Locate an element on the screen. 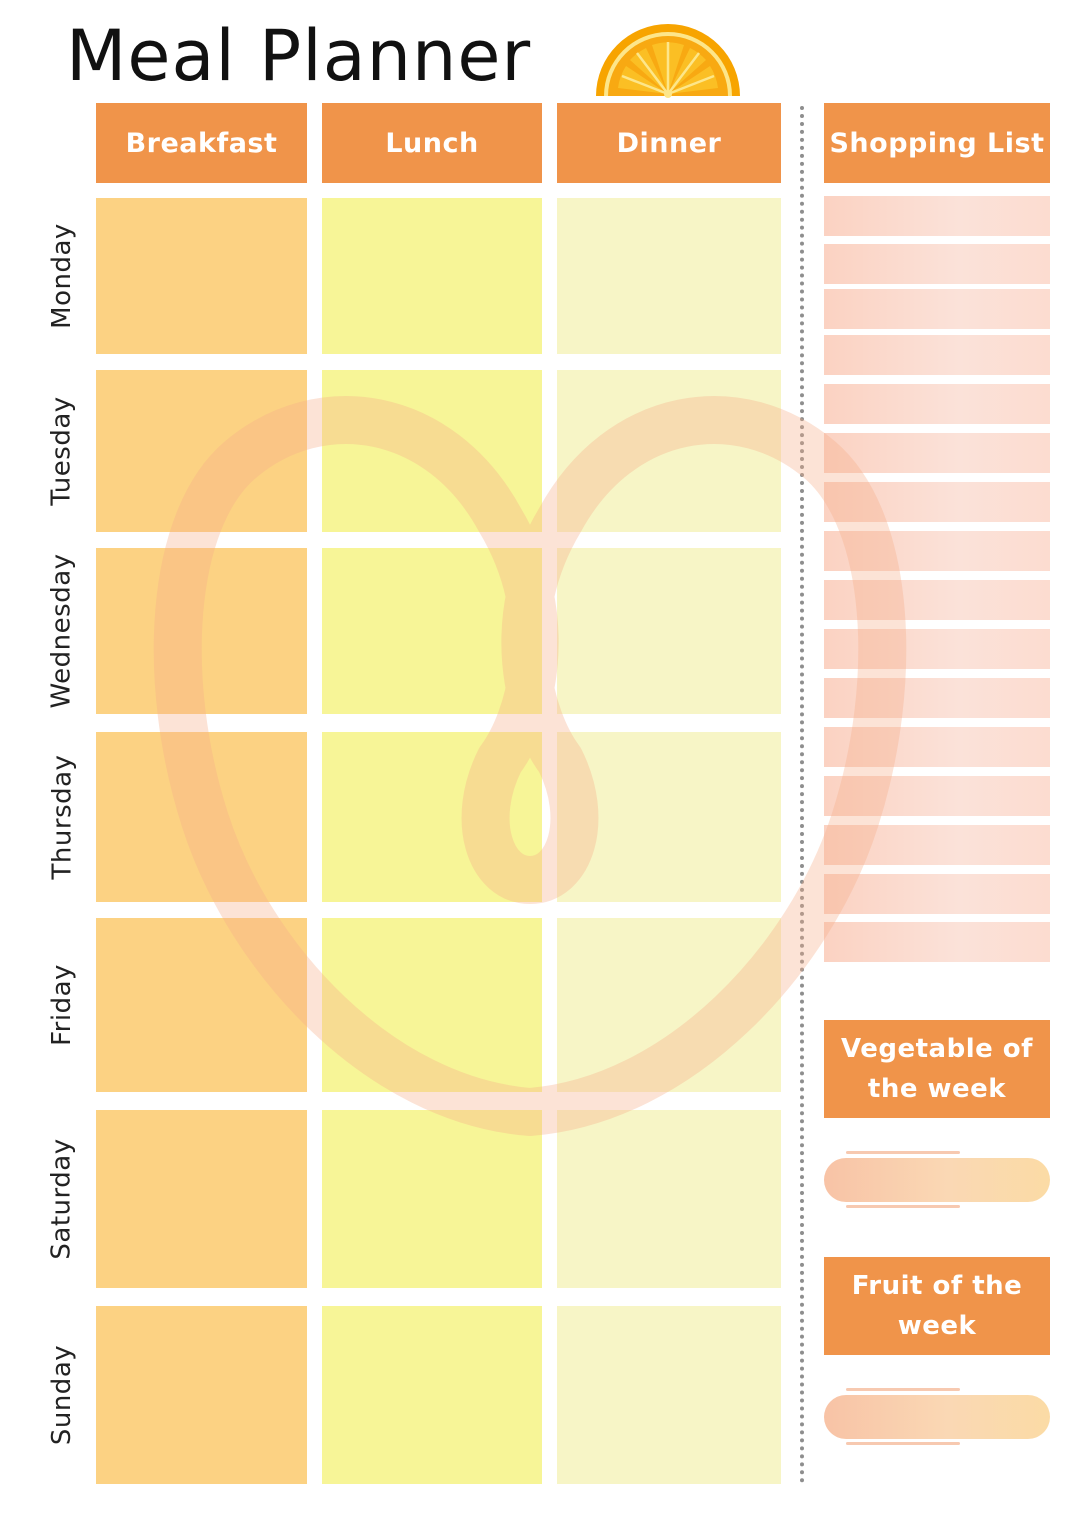 This screenshot has width=1080, height=1528. day-label-text: Thursday is located at coordinates (62, 817).